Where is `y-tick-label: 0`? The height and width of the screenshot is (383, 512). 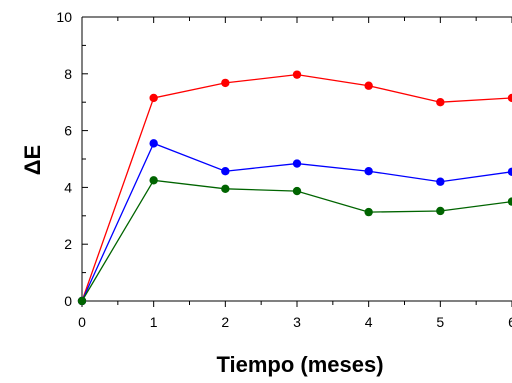
y-tick-label: 0 is located at coordinates (68, 301).